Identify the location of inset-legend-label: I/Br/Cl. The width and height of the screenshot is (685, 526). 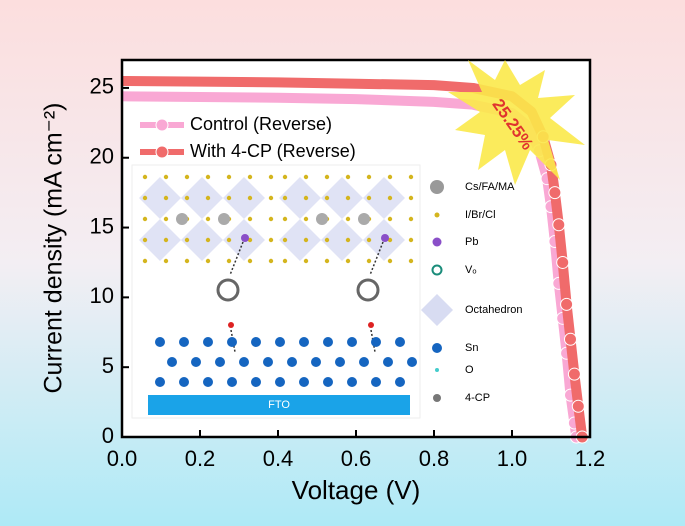
(480, 215).